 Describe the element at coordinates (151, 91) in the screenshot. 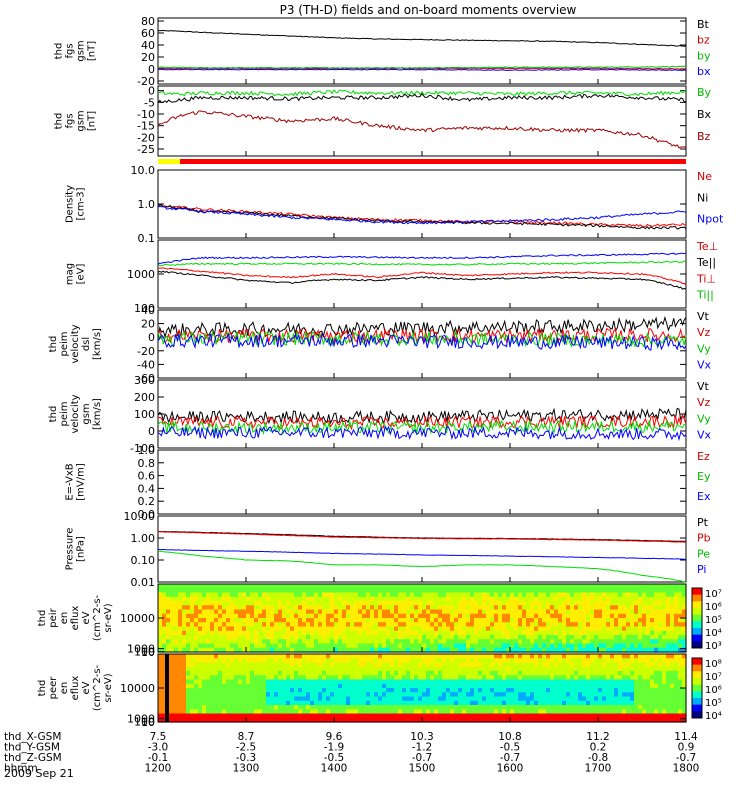

I see `y-tick-label: 0` at that location.